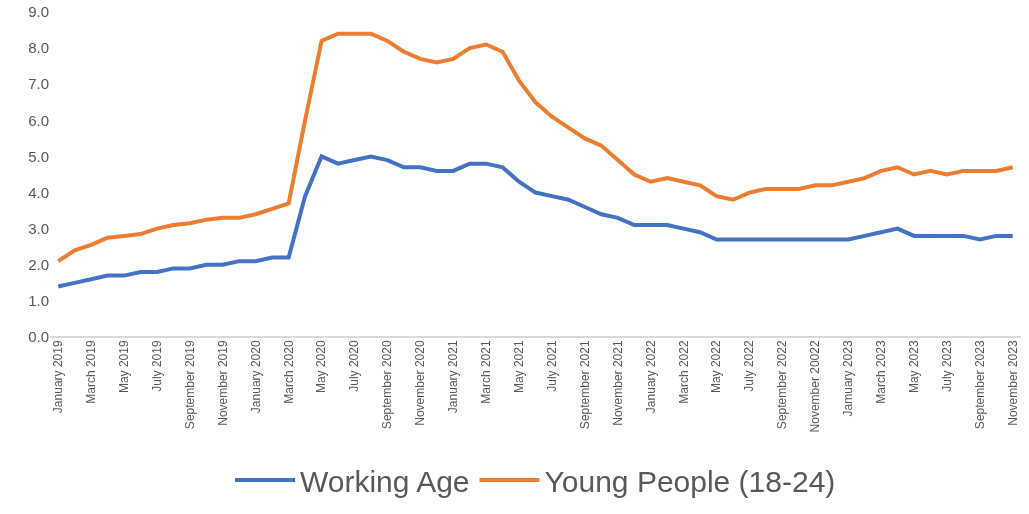  Describe the element at coordinates (815, 386) in the screenshot. I see `x-tick-label: November 20022` at that location.